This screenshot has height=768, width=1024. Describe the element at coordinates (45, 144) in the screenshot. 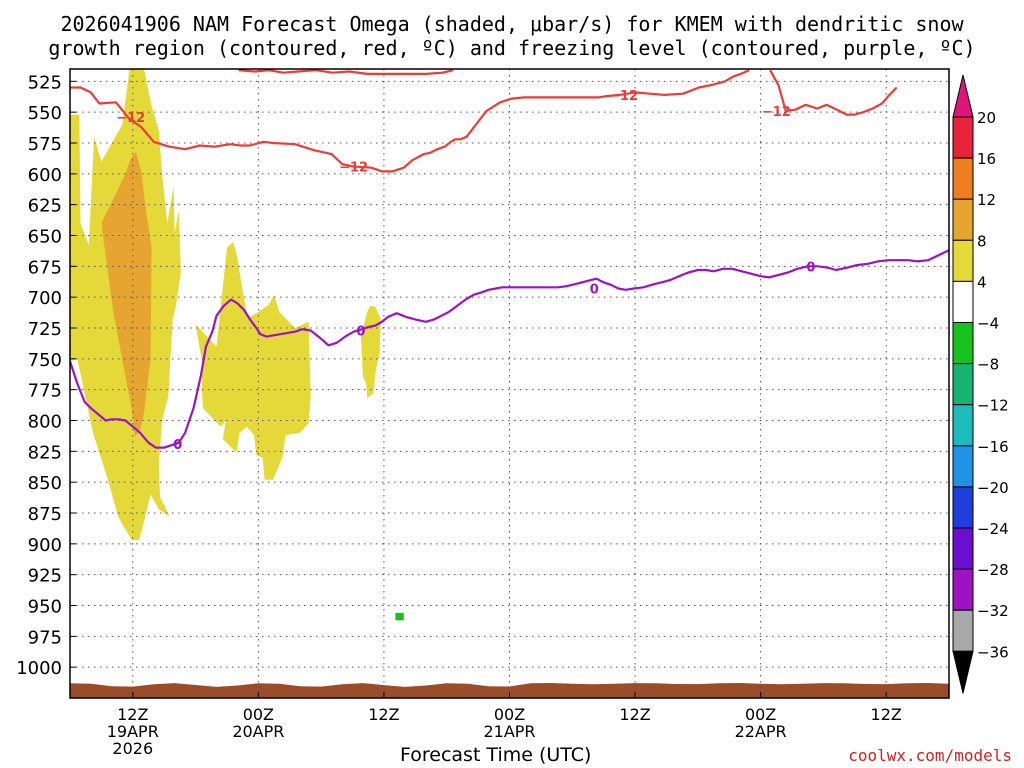

I see `y-tick-label-2: 575` at that location.